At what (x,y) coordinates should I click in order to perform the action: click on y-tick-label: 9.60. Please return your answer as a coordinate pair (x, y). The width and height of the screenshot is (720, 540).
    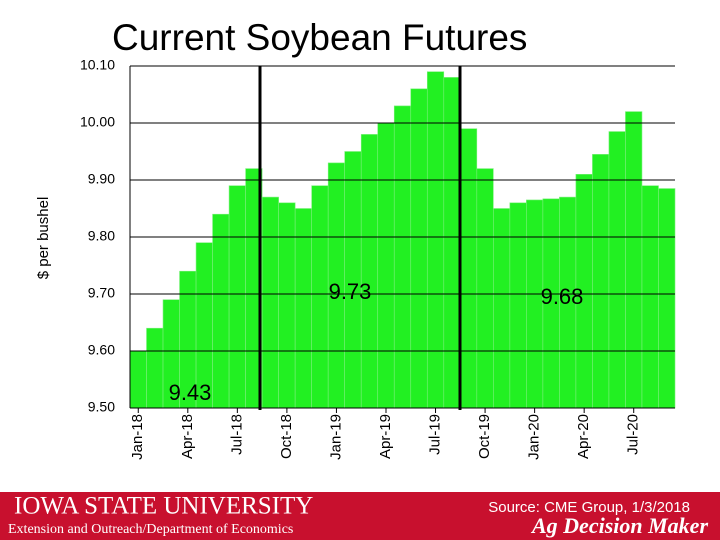
    Looking at the image, I should click on (101, 350).